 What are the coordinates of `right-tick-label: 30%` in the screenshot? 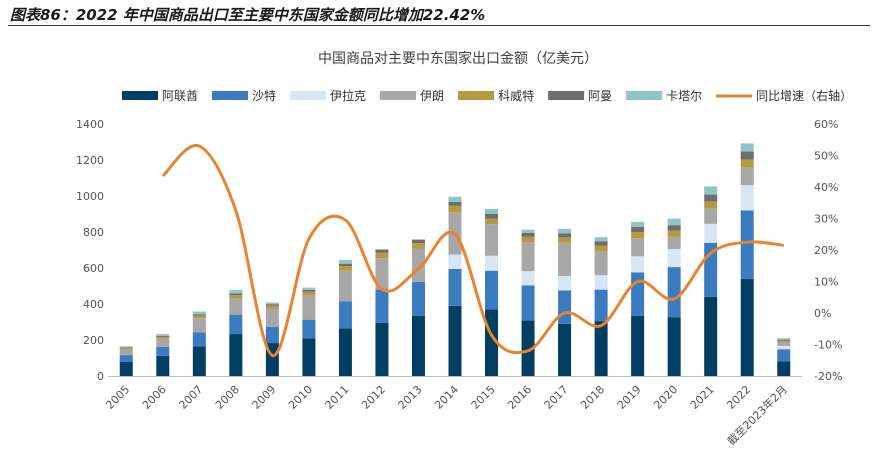 It's located at (826, 219).